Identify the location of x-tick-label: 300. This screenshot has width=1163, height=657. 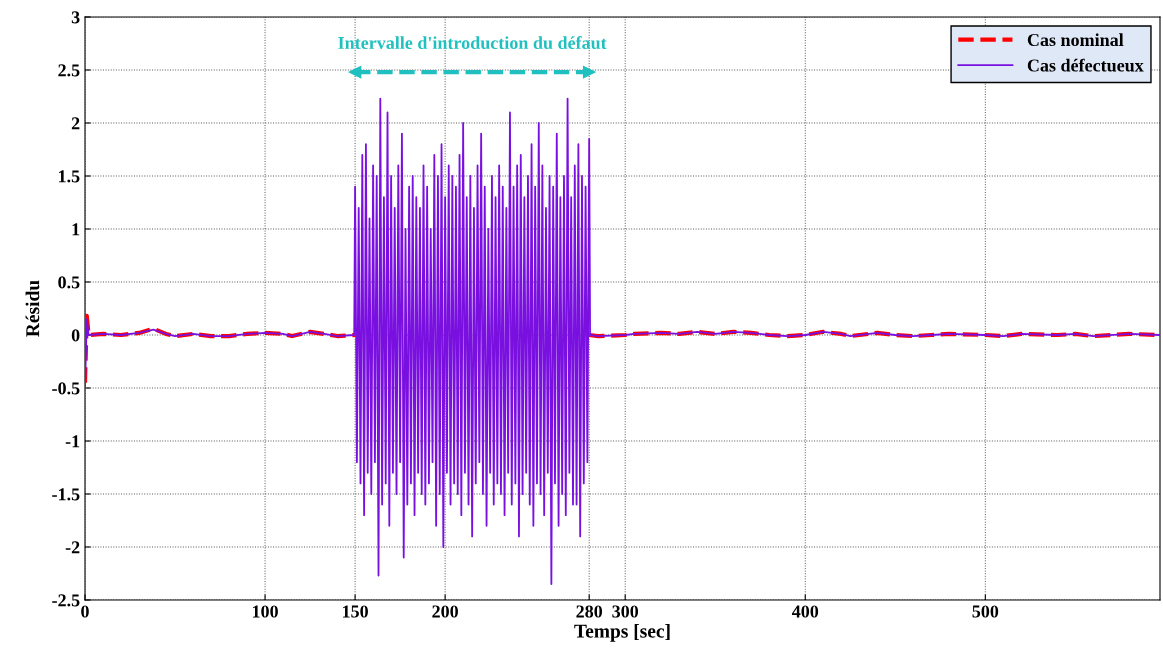
(625, 611).